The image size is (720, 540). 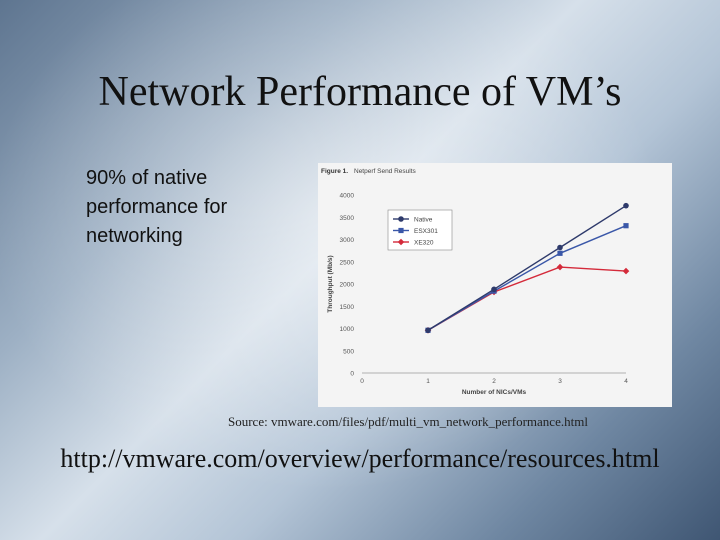 What do you see at coordinates (347, 196) in the screenshot?
I see `y-tick-label: 4000` at bounding box center [347, 196].